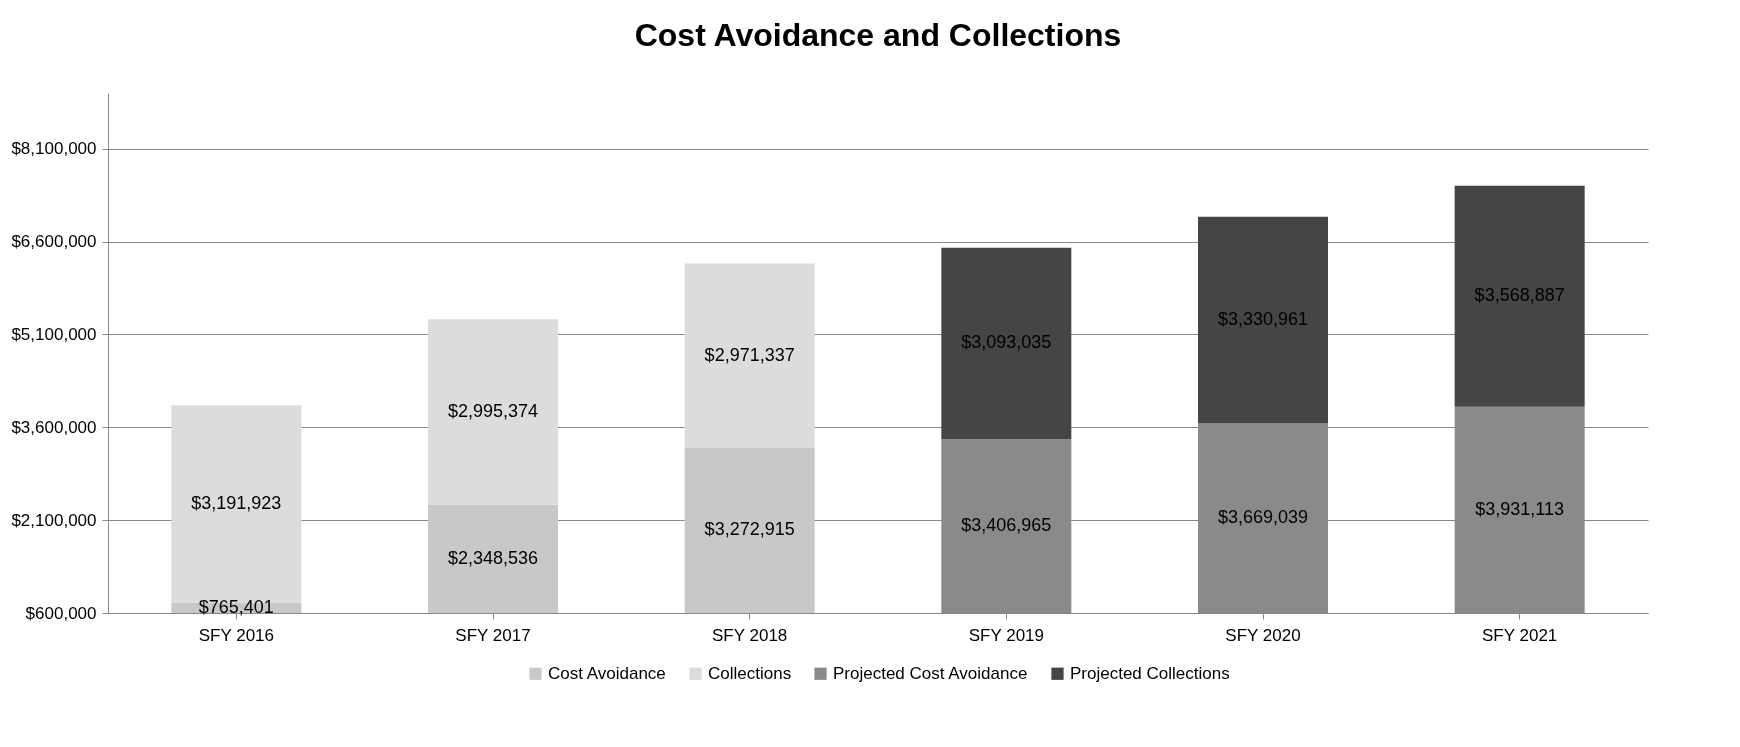 The width and height of the screenshot is (1740, 747). I want to click on data-label: $3,931,113, so click(1520, 508).